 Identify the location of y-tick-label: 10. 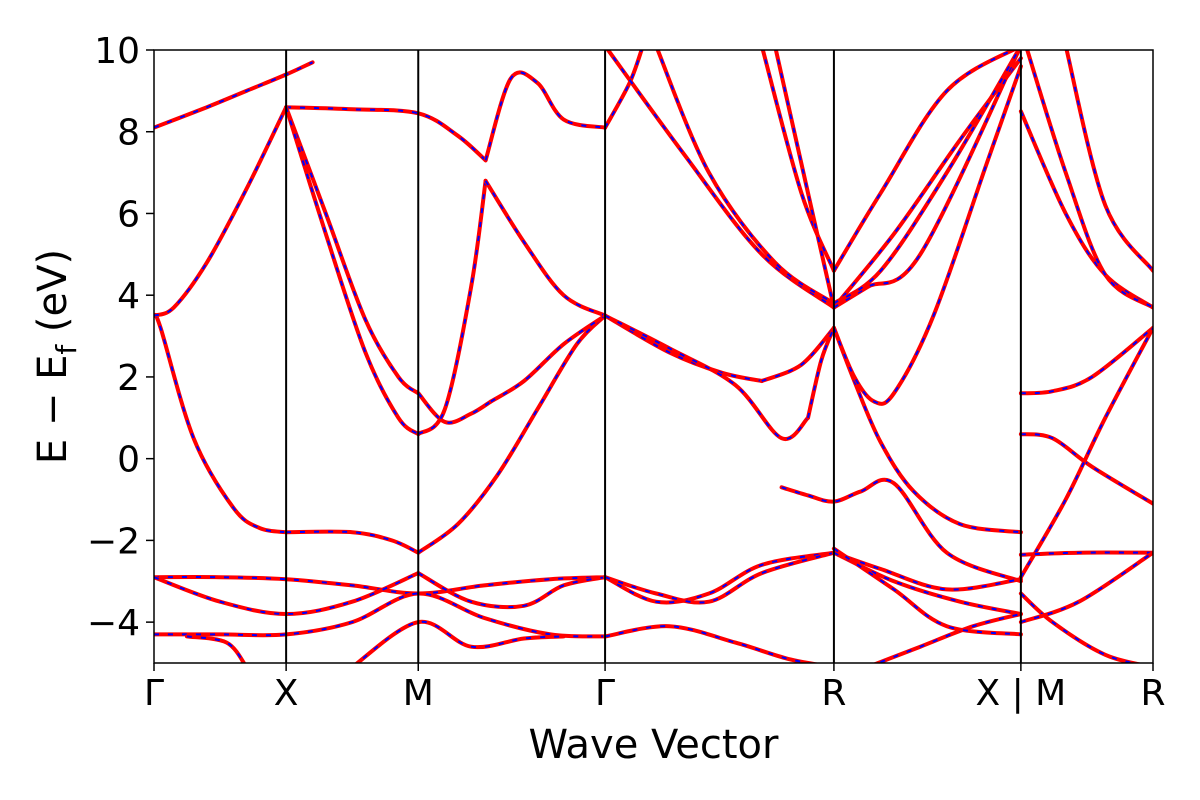
(117, 51).